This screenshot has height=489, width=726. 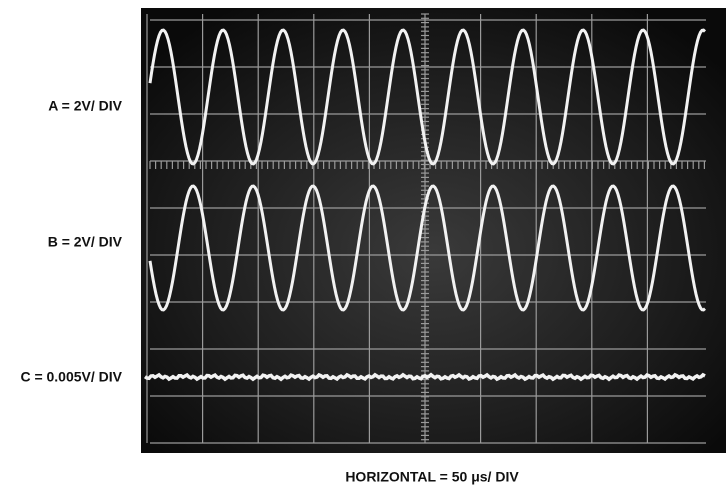 I want to click on horizontal-label: HORIZONTAL = 50 μs/ DIV, so click(x=432, y=477).